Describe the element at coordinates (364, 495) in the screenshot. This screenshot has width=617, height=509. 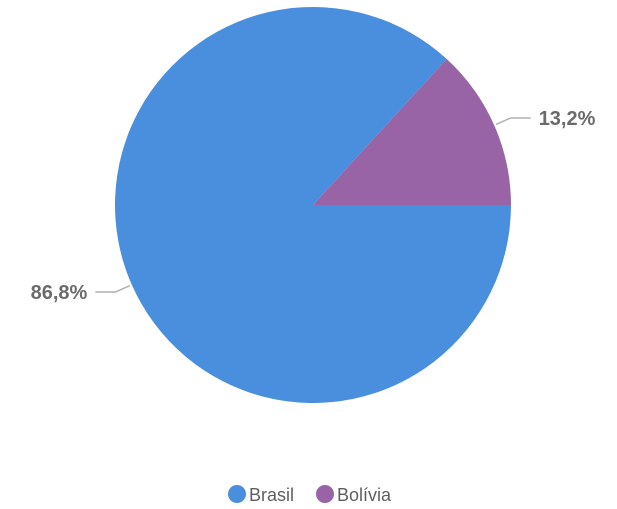
I see `legend-label: Bolívia` at that location.